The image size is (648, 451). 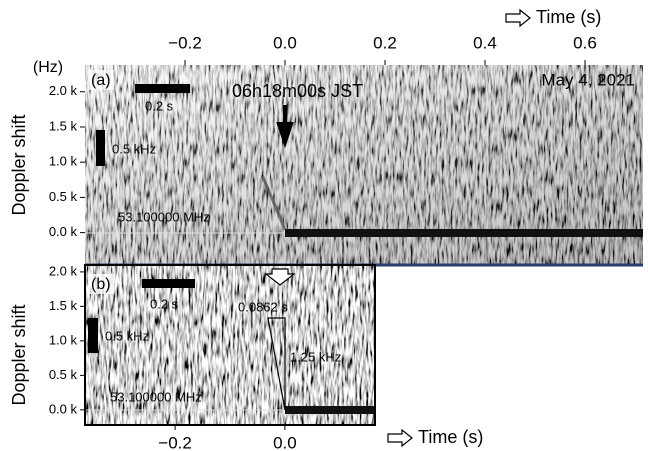 I want to click on drift-label: 1.25 kHz, so click(x=315, y=356).